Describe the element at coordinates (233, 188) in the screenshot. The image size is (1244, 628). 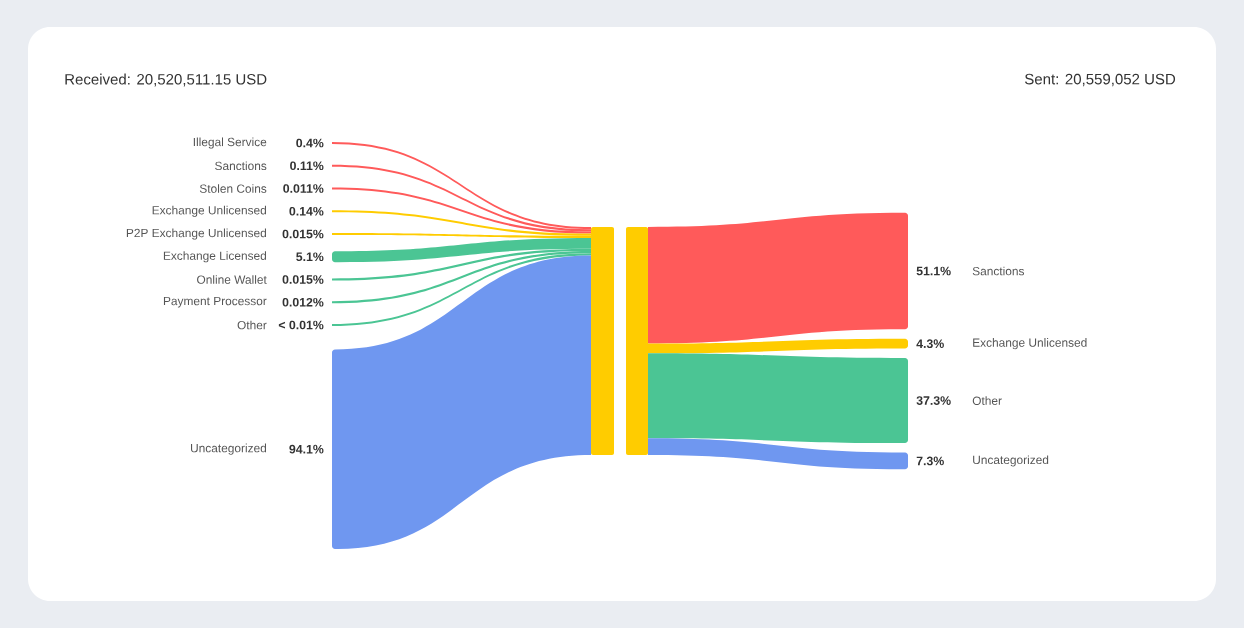
I see `category-label: Stolen Coins` at that location.